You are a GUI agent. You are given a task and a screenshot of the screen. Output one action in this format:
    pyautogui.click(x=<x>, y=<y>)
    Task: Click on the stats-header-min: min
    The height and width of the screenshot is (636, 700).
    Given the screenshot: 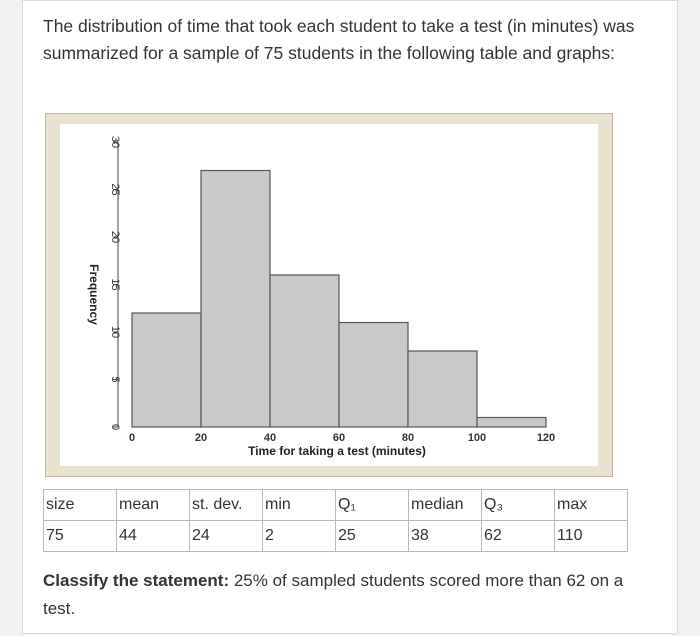 What is the action you would take?
    pyautogui.click(x=299, y=505)
    